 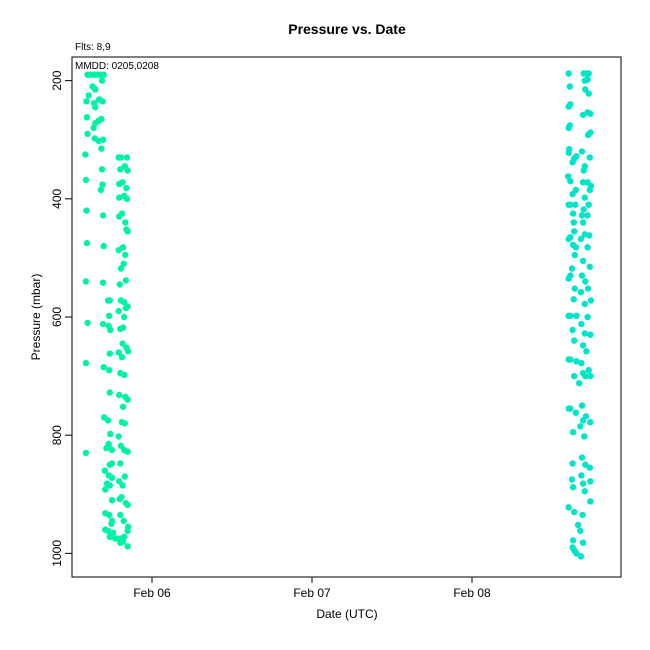 What do you see at coordinates (57, 80) in the screenshot?
I see `y-tick-label-200: 200` at bounding box center [57, 80].